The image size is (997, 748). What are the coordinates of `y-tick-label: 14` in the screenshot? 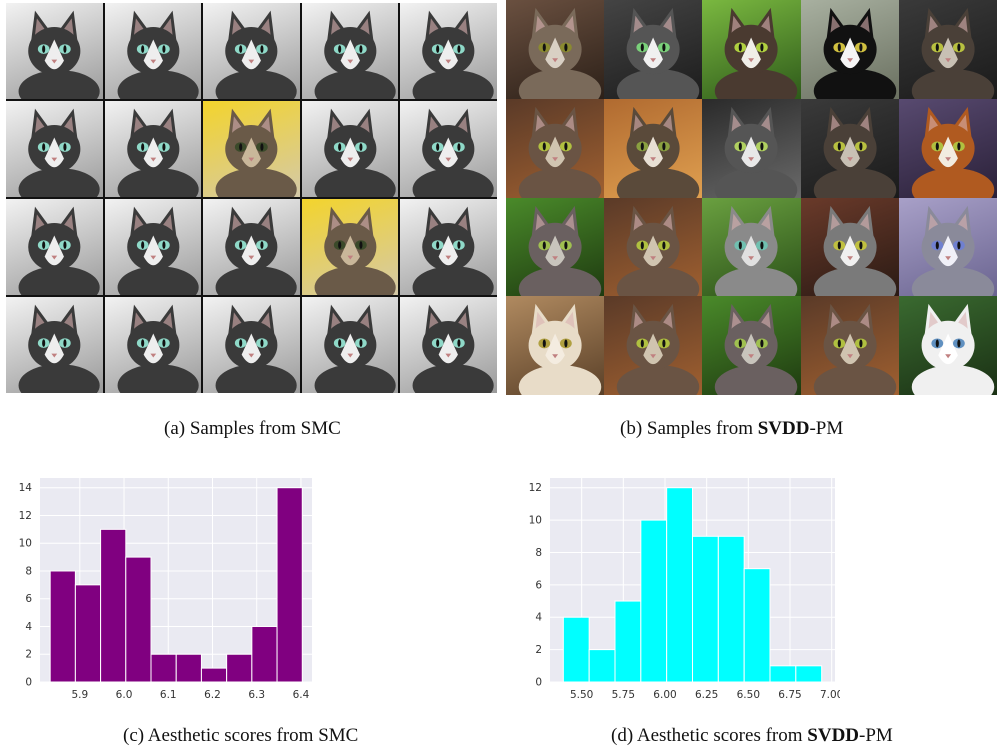 It's located at (26, 488).